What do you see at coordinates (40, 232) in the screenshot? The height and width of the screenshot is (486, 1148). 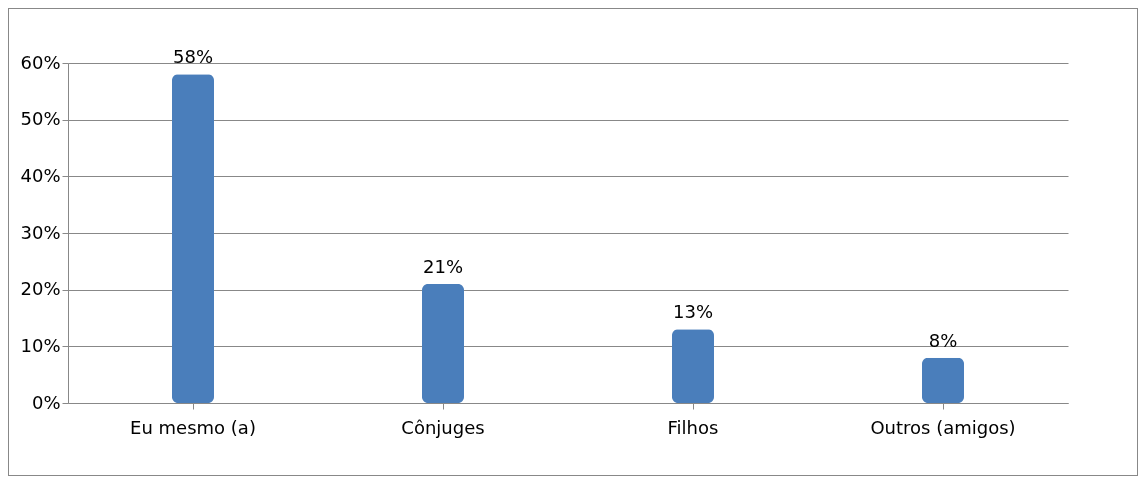 I see `y-tick-label: 30%` at bounding box center [40, 232].